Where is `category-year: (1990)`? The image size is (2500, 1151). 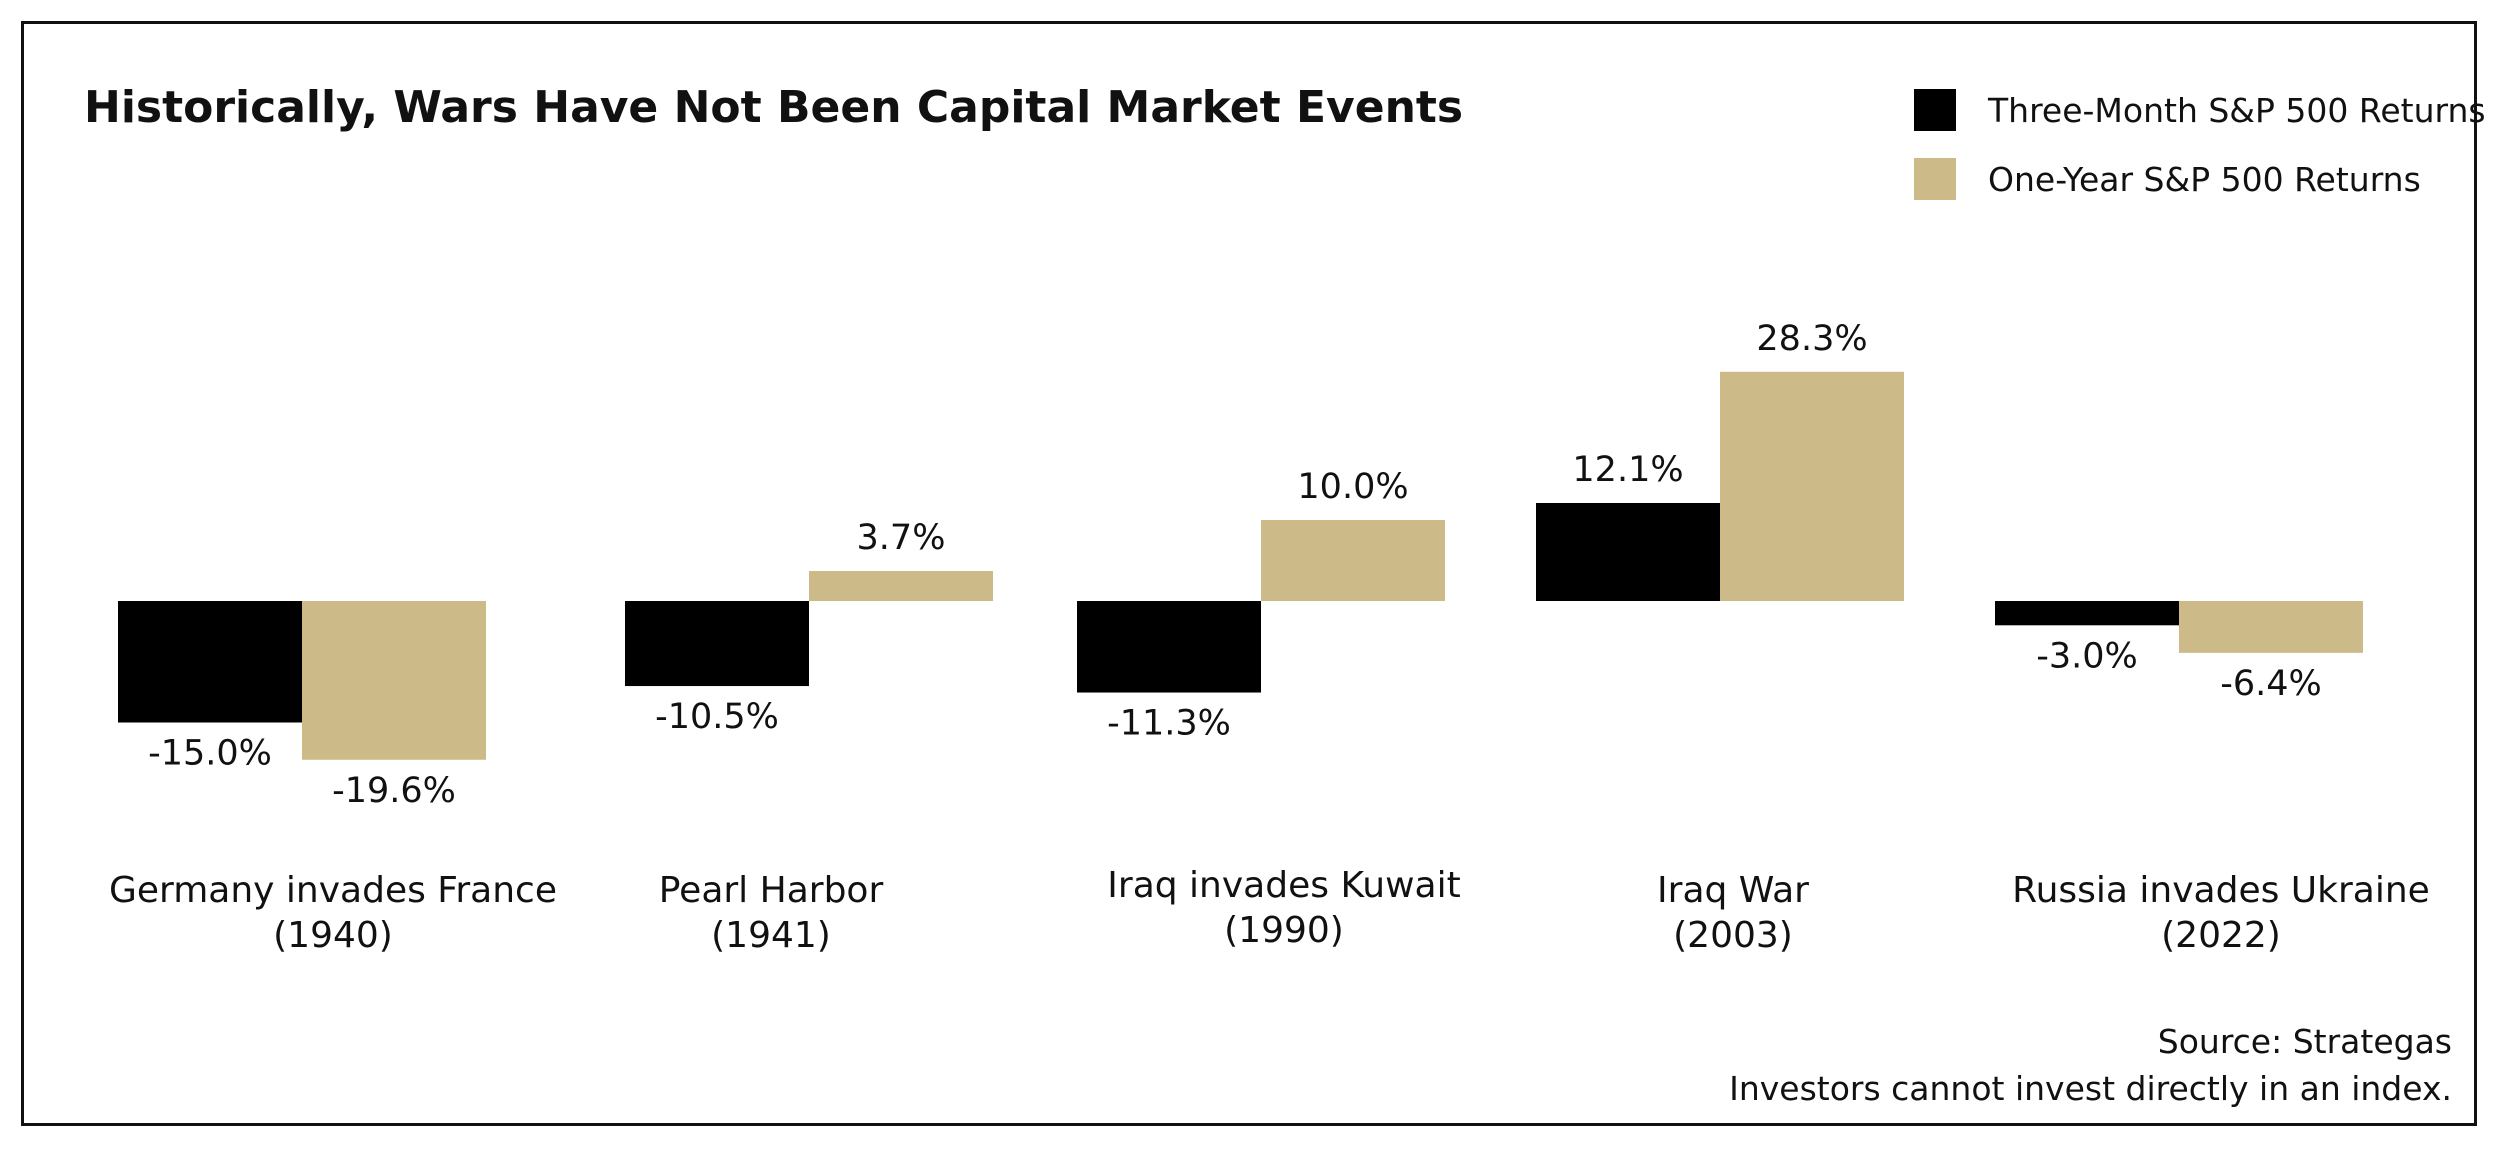 category-year: (1990) is located at coordinates (1284, 930).